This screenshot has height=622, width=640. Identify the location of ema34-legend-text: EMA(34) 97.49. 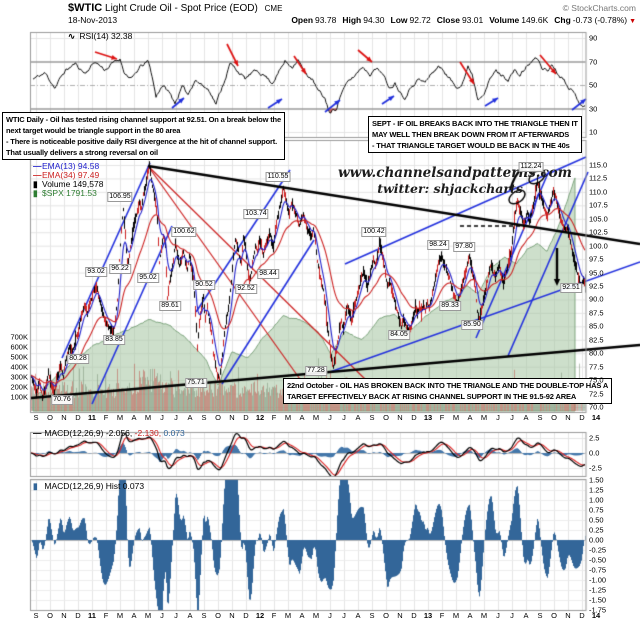
(71, 175).